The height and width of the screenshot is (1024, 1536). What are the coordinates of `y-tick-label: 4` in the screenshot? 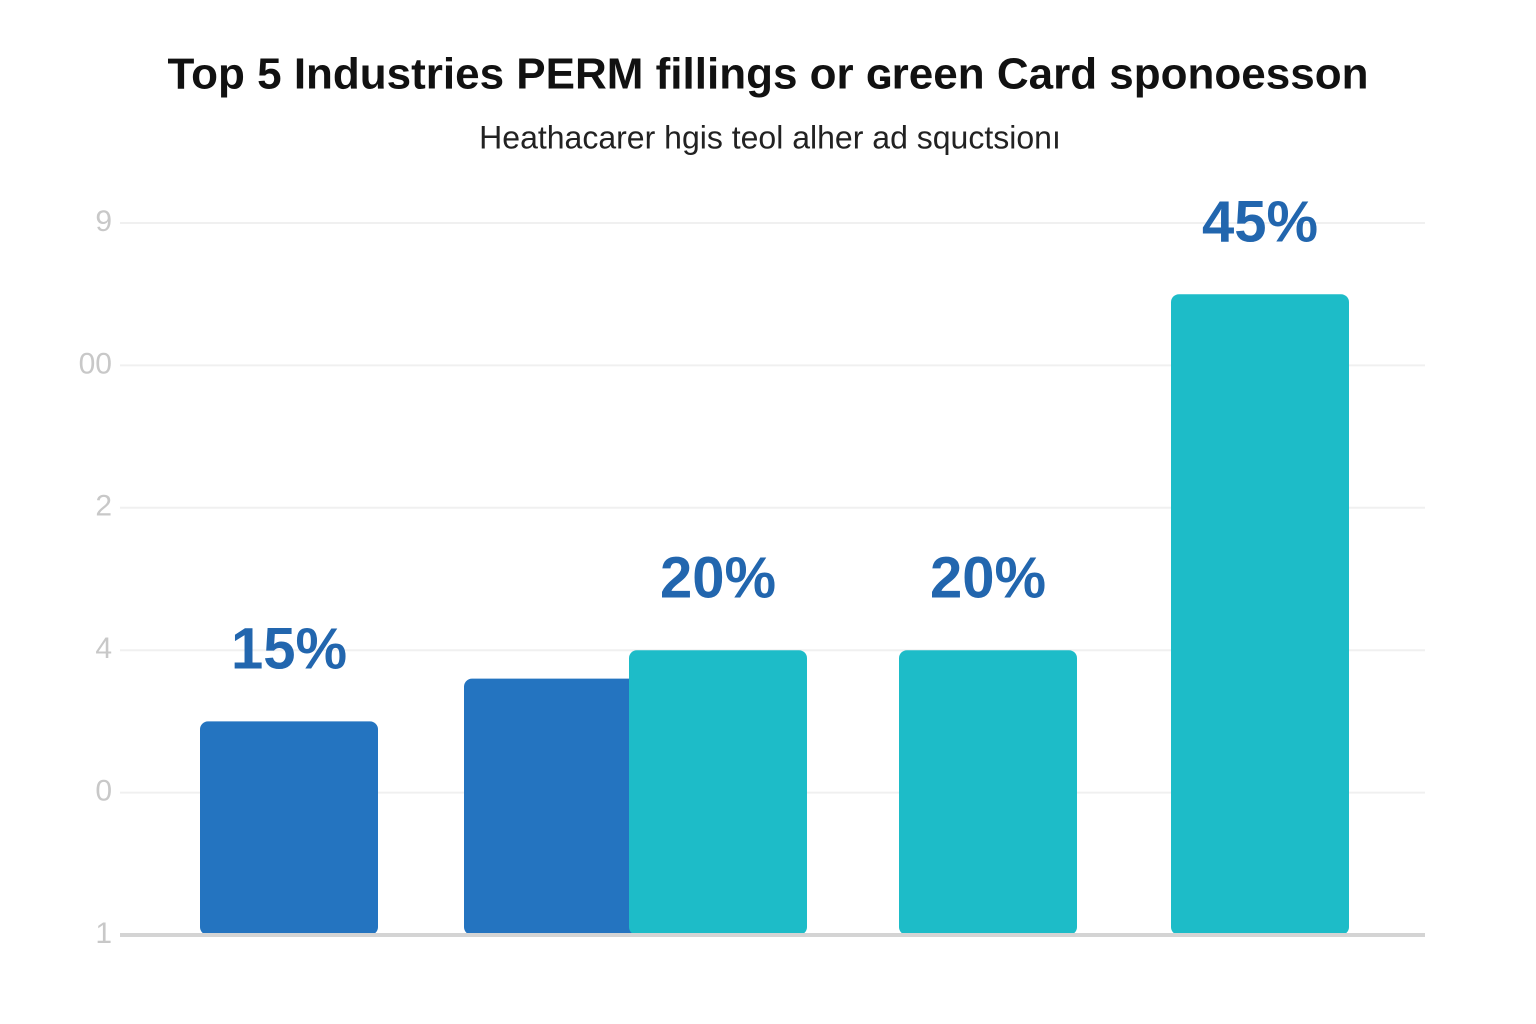 It's located at (103, 648).